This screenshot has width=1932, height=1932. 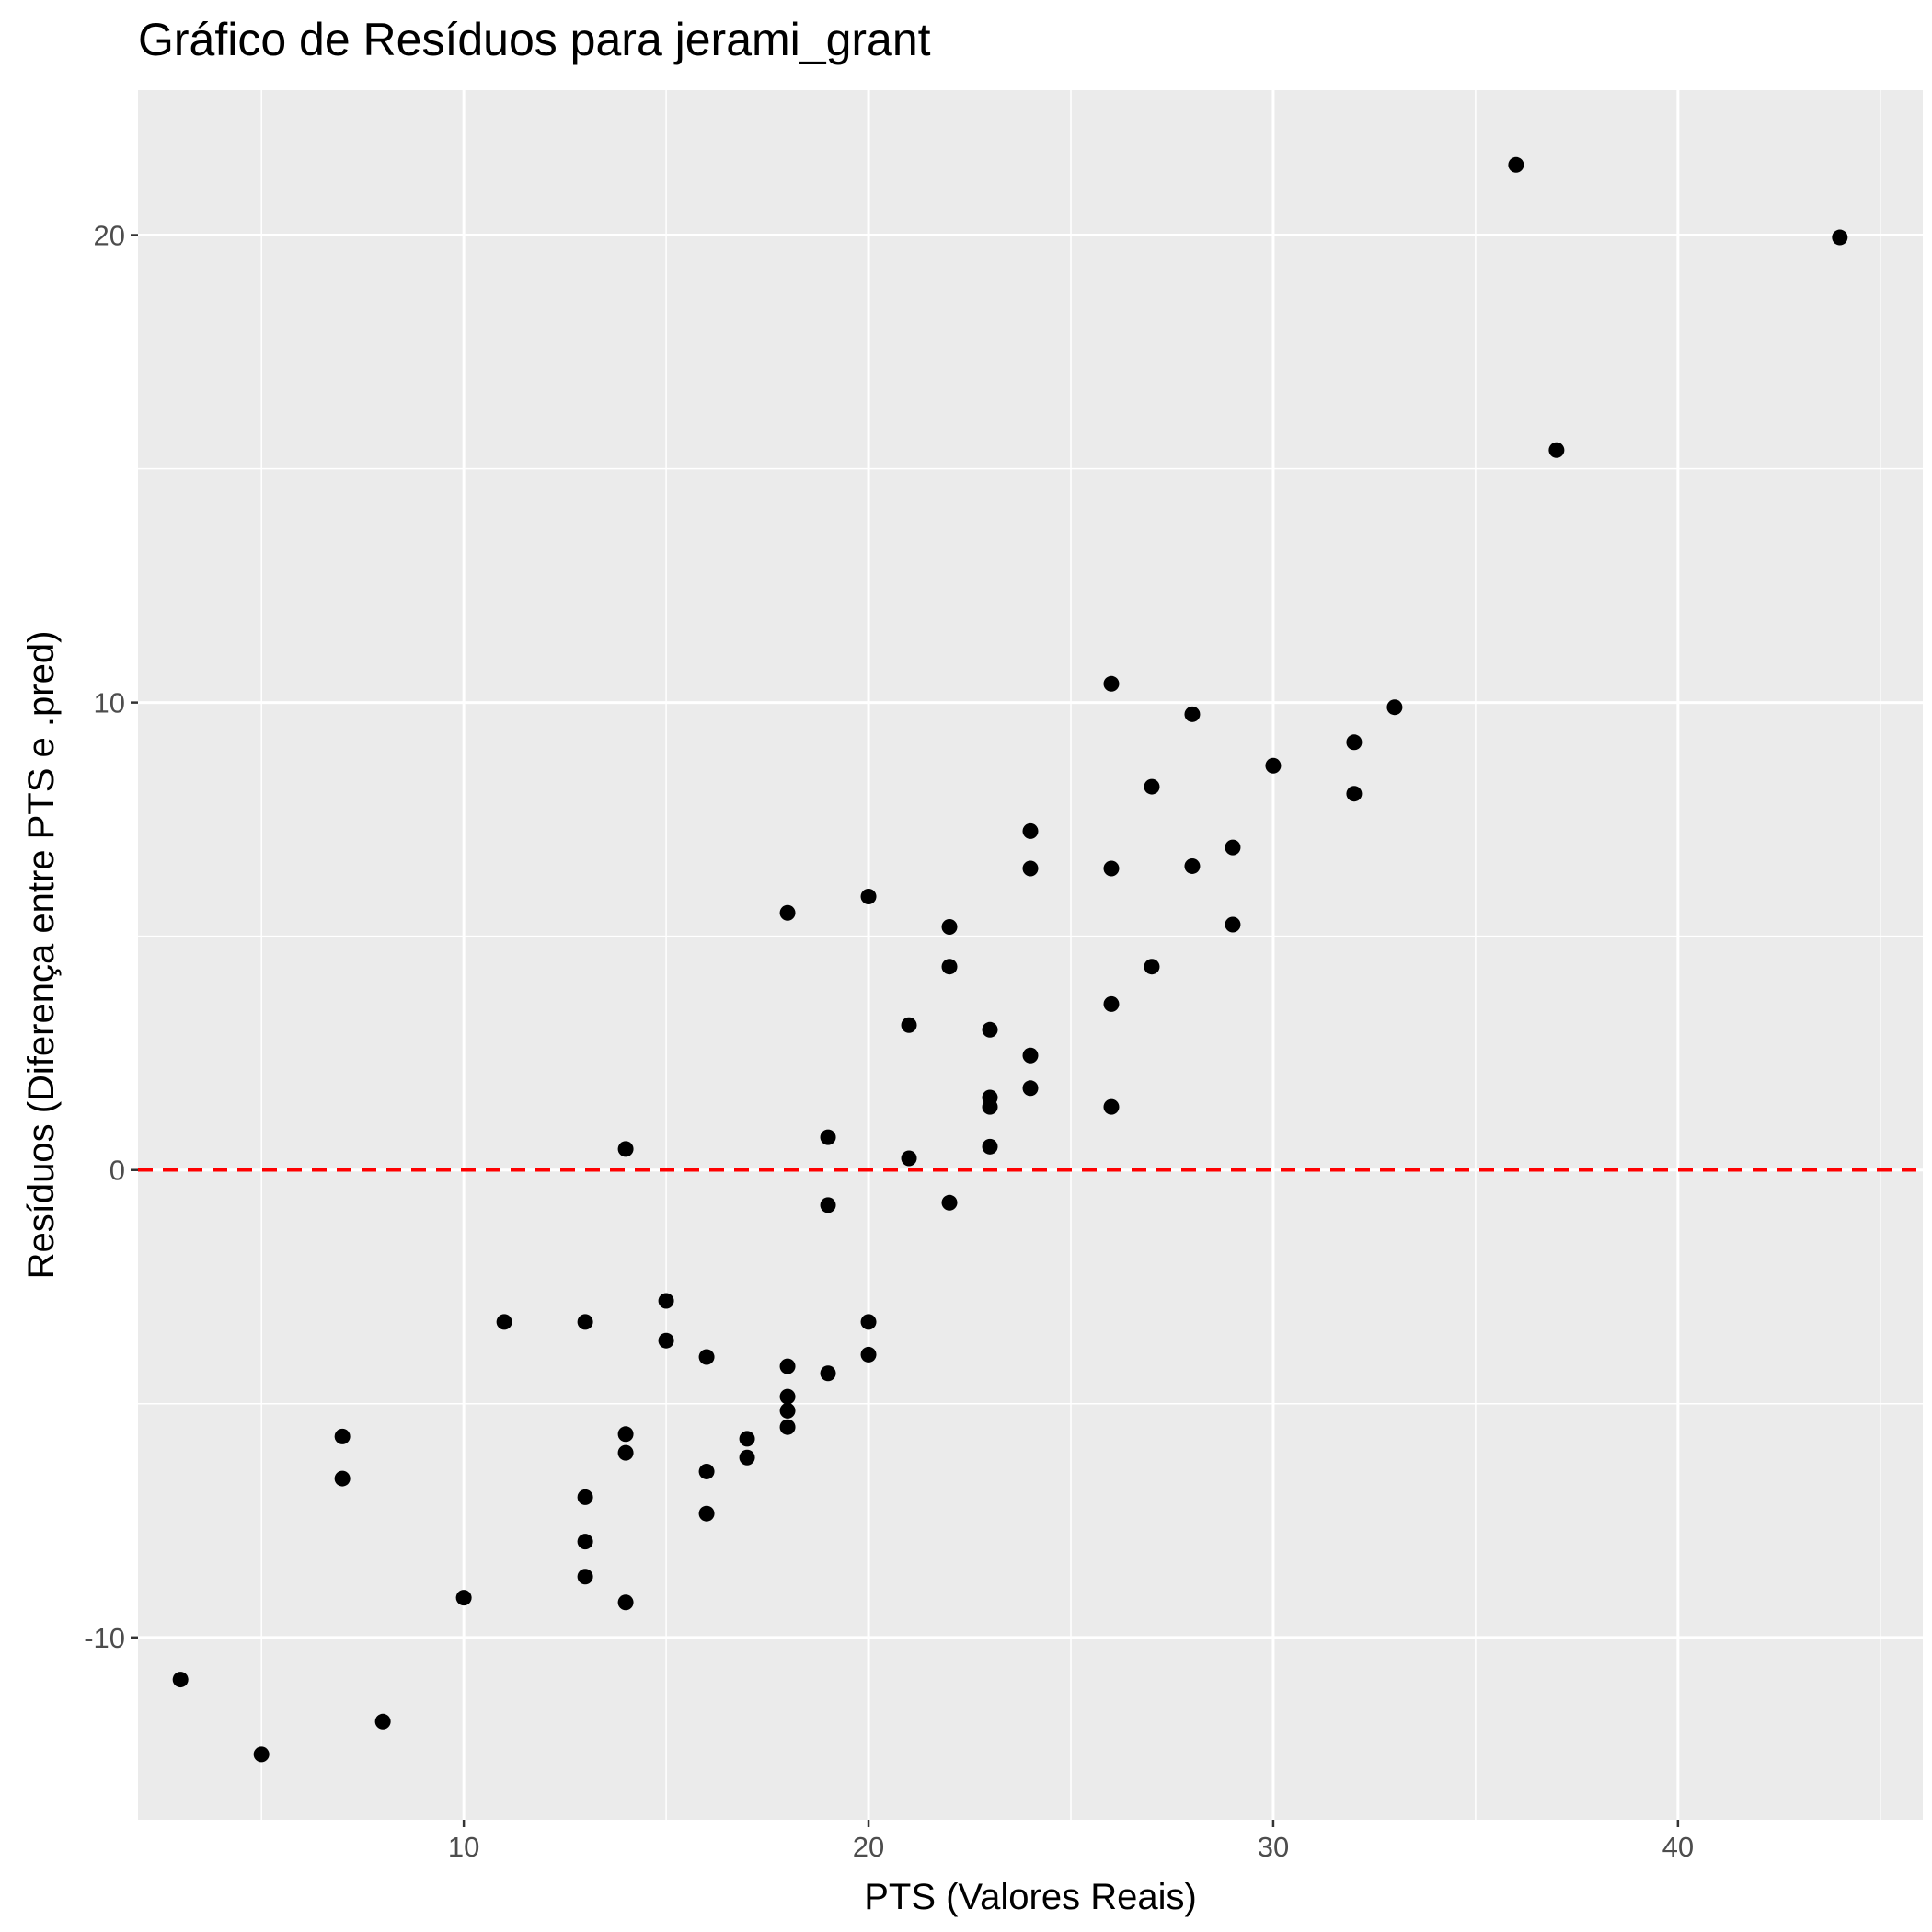 What do you see at coordinates (1071, 1841) in the screenshot?
I see `x-axis-ticks: 10 20 30 40` at bounding box center [1071, 1841].